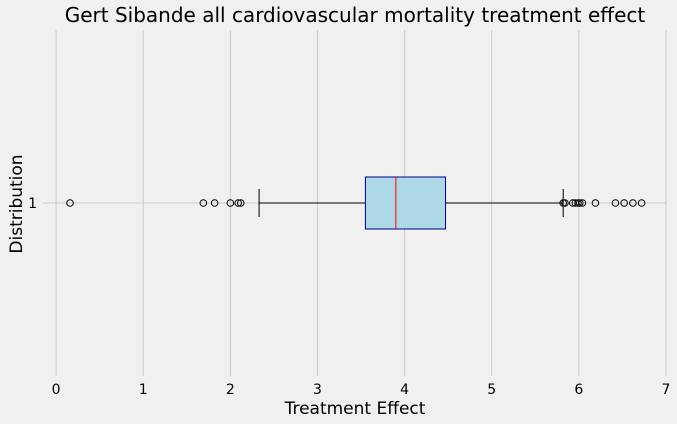  Describe the element at coordinates (230, 390) in the screenshot. I see `x-tick-label-2: 2` at that location.